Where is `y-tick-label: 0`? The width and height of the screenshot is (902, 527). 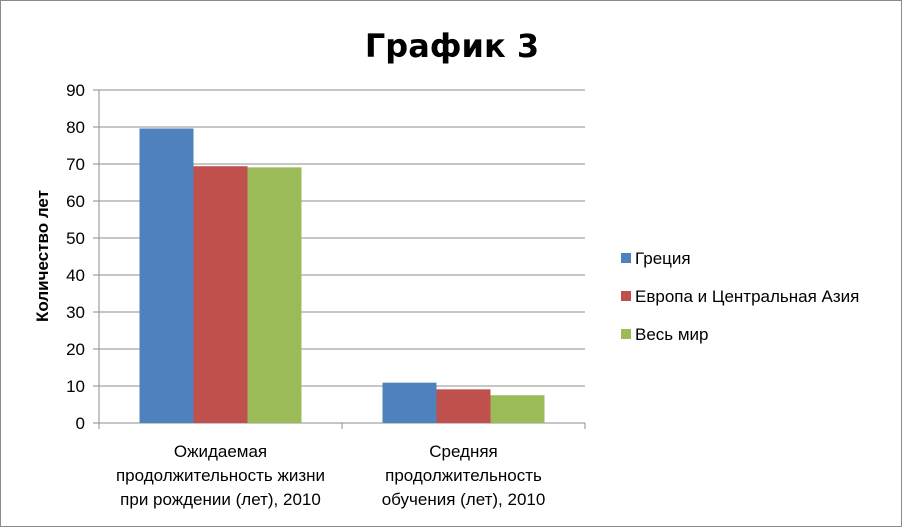
y-tick-label: 0 is located at coordinates (80, 423).